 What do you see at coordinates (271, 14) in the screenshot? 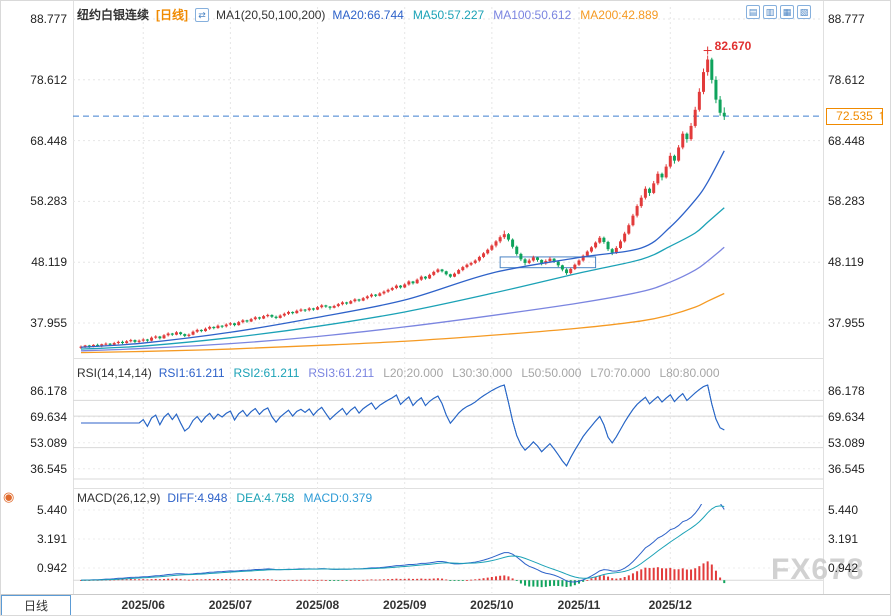
I see `ma-settings-label: MA1(20,50,100,200)` at bounding box center [271, 14].